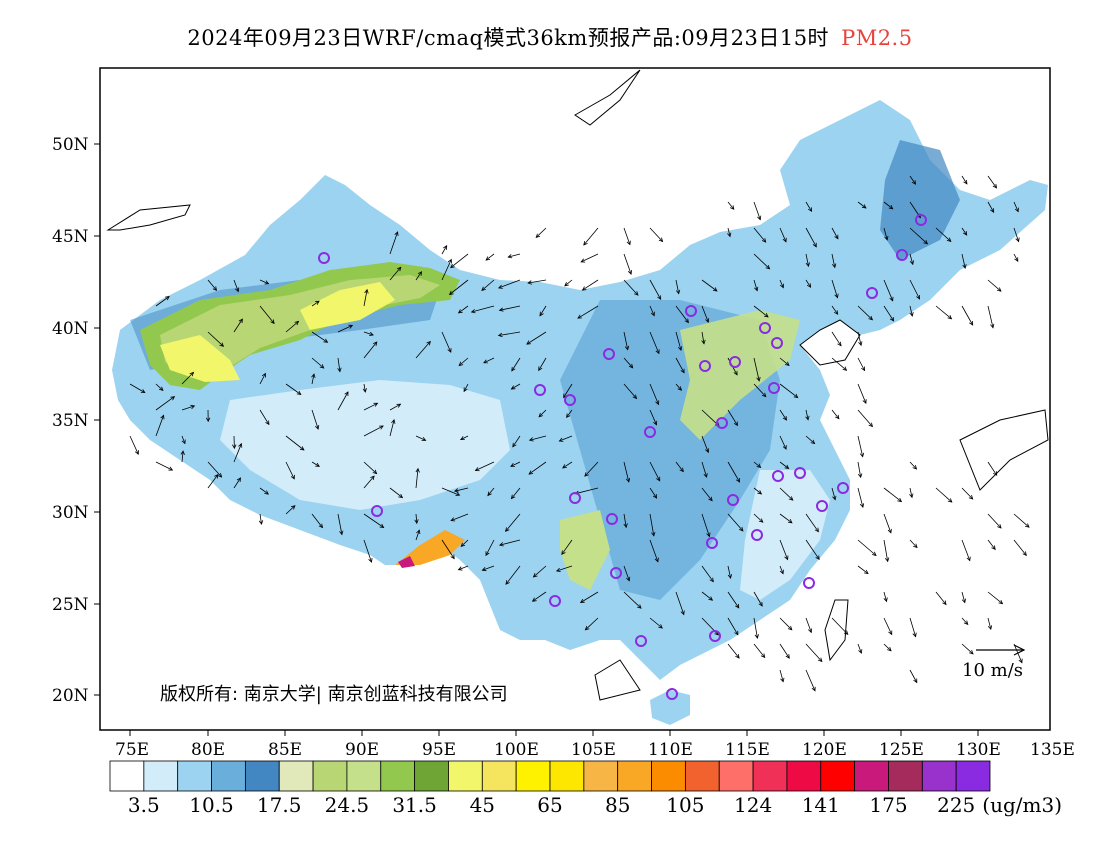  What do you see at coordinates (277, 332) in the screenshot?
I see `region-yellow-taklimakan` at bounding box center [277, 332].